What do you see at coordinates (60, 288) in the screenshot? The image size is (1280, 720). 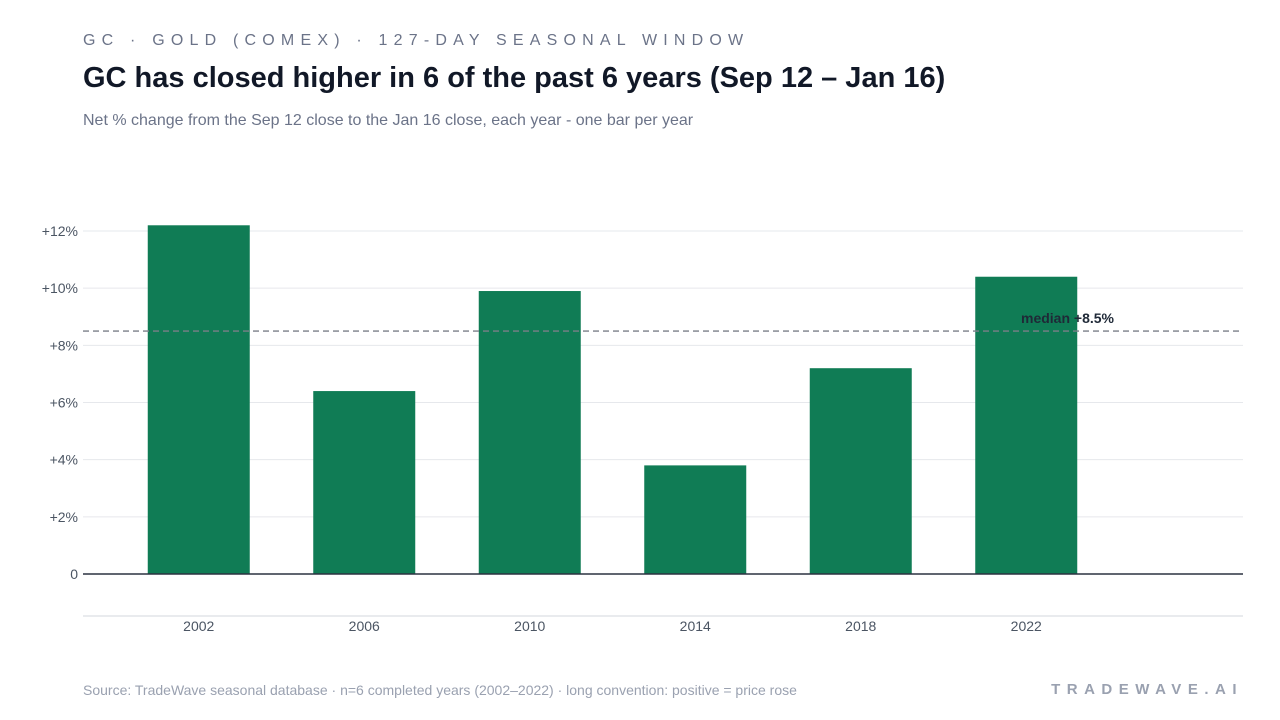 I see `y-tick-label: +10%` at bounding box center [60, 288].